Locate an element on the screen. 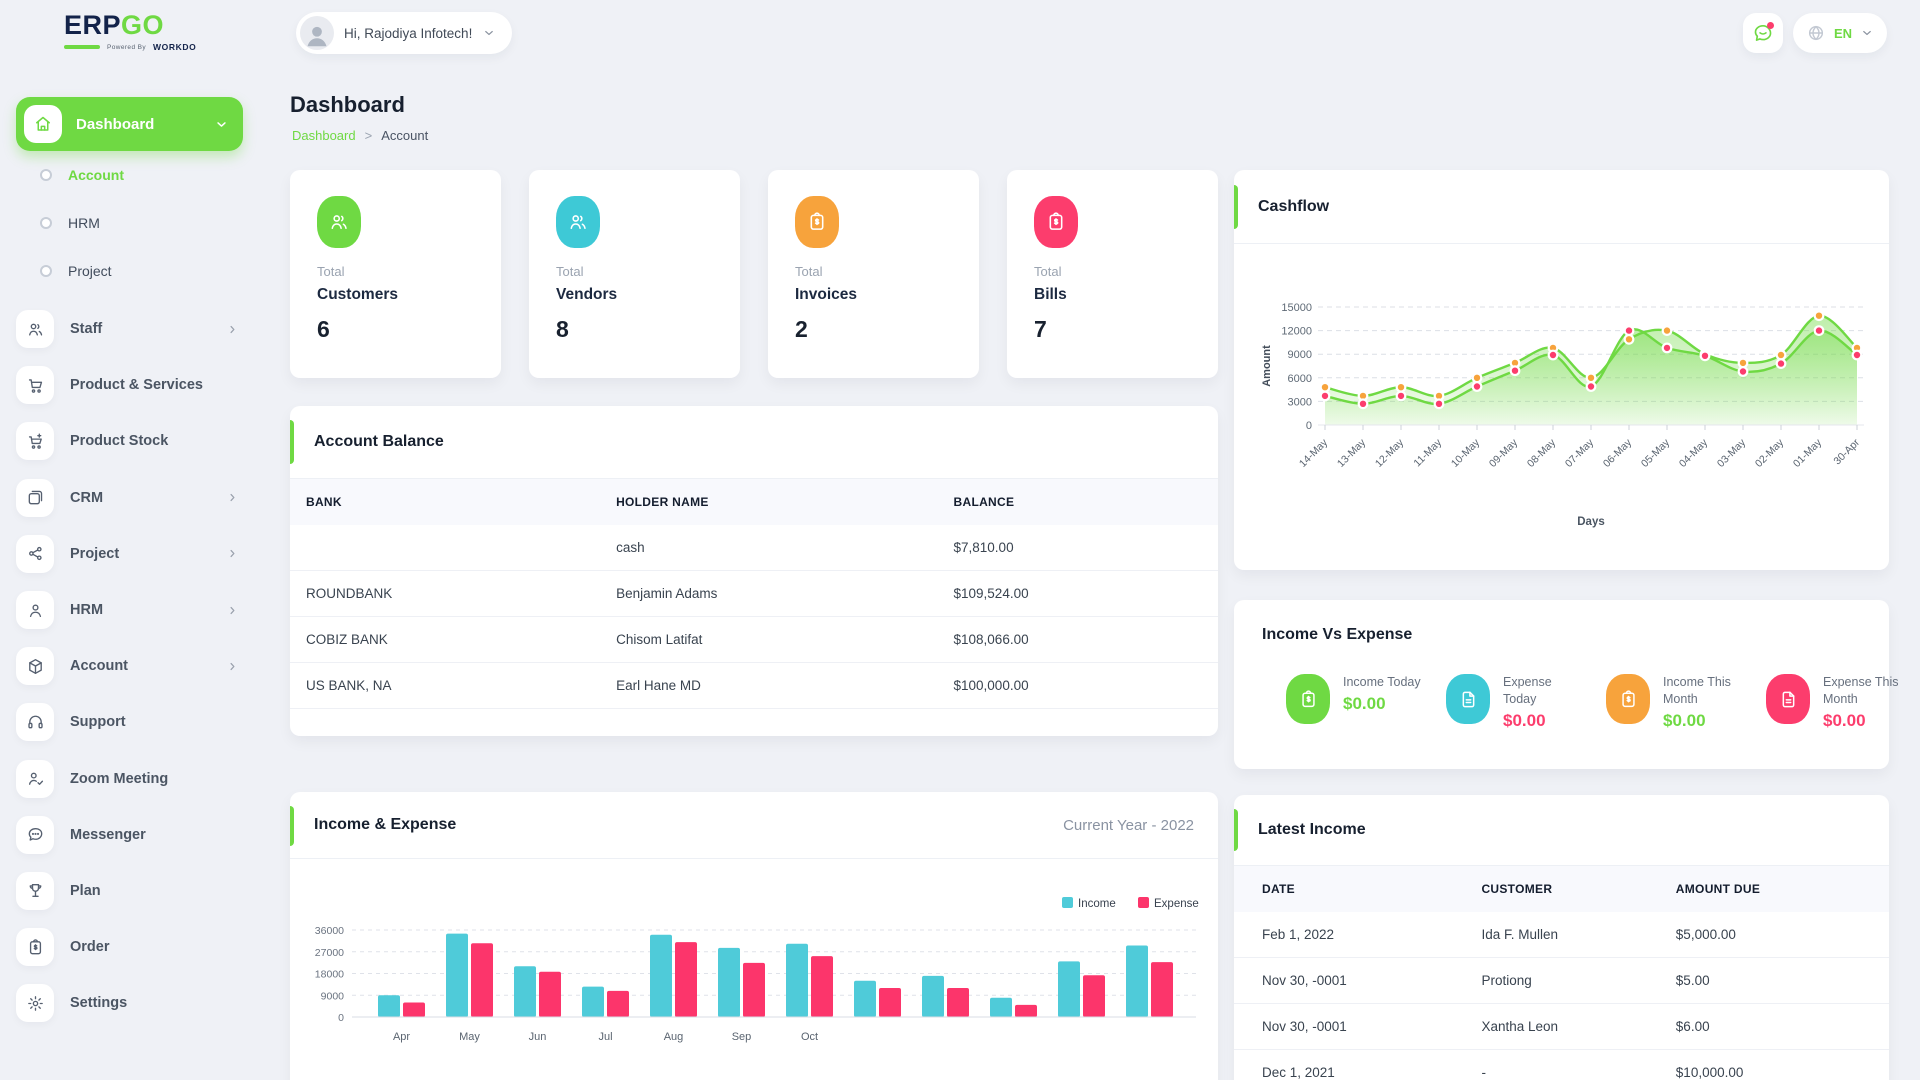 The image size is (1920, 1080). sidebar-item-product-services: Product & Services is located at coordinates (129, 385).